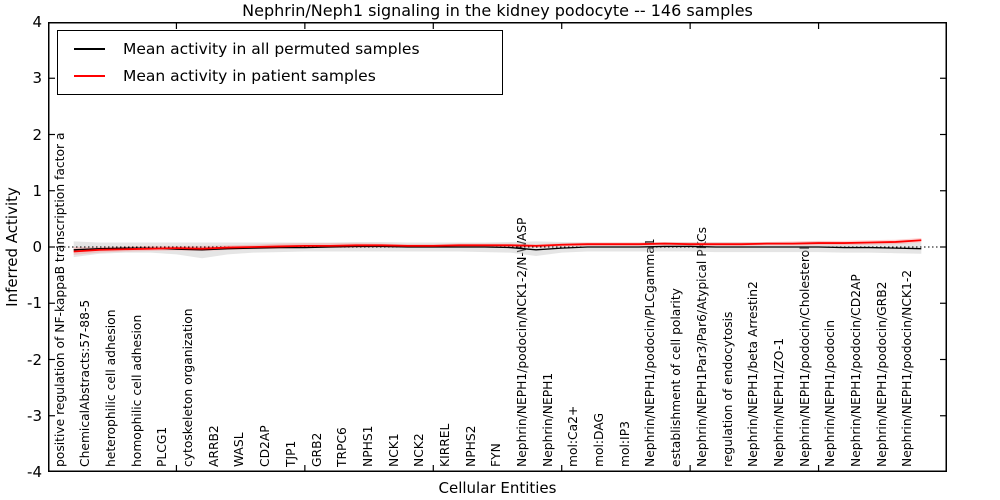 The image size is (1000, 500). Describe the element at coordinates (136, 390) in the screenshot. I see `x-tick-label: homophilic cell adhesion` at that location.